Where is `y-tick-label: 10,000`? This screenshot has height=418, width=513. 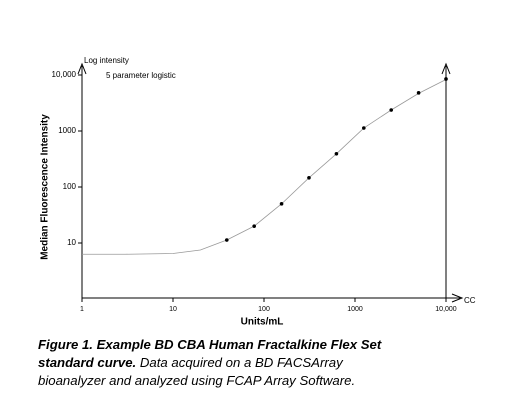
y-tick-label: 10,000 is located at coordinates (64, 74).